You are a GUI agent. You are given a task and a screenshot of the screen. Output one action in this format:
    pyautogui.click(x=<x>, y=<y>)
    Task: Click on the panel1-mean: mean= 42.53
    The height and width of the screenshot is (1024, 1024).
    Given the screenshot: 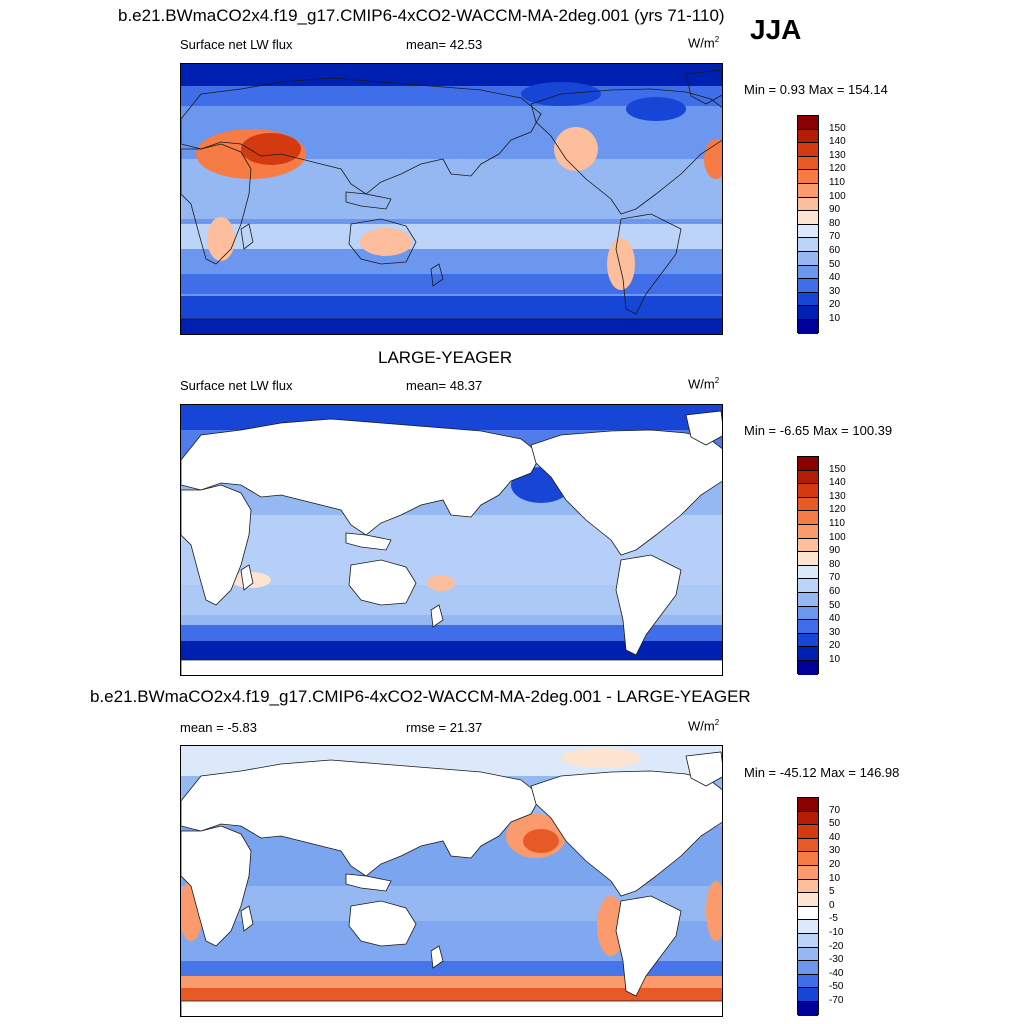 What is the action you would take?
    pyautogui.click(x=444, y=44)
    